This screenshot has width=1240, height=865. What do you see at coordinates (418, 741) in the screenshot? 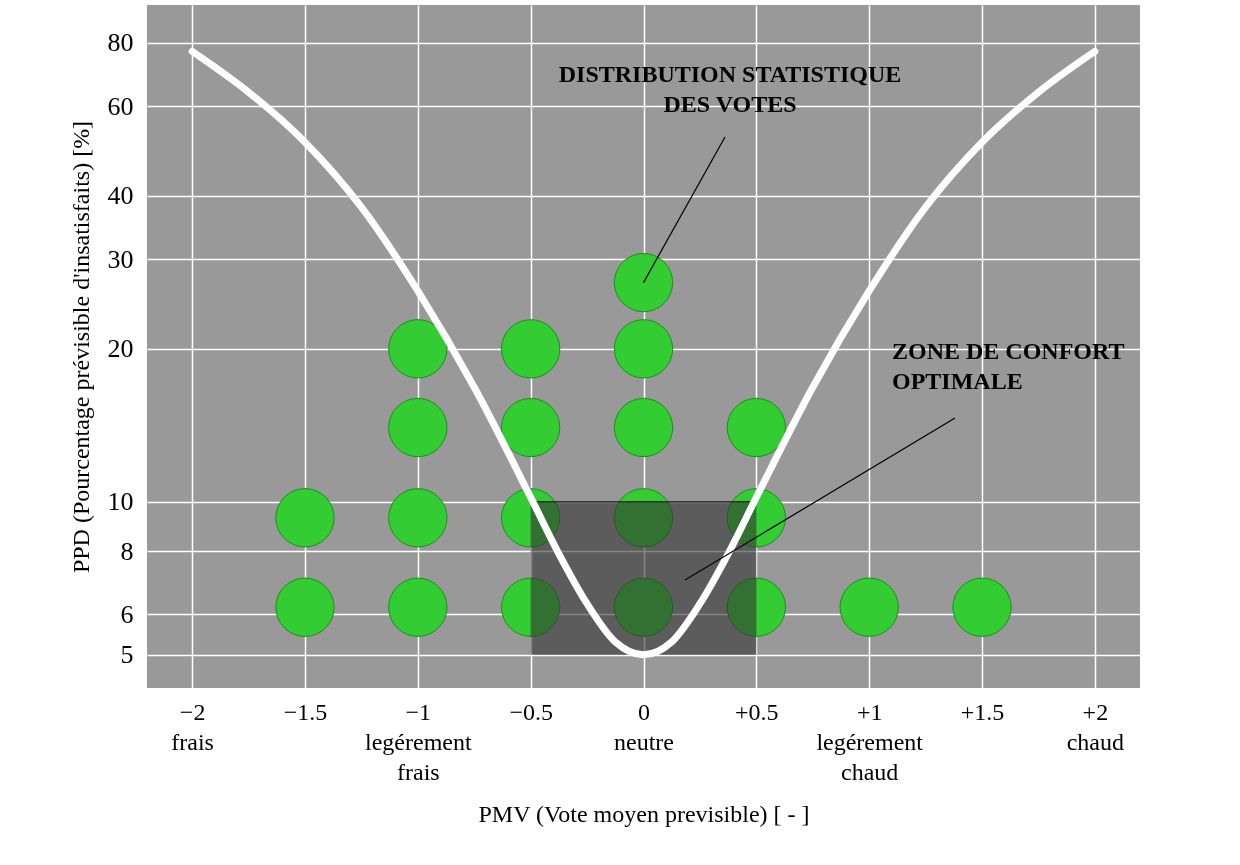
I see `x-tick-label: −1 legérement frais` at bounding box center [418, 741].